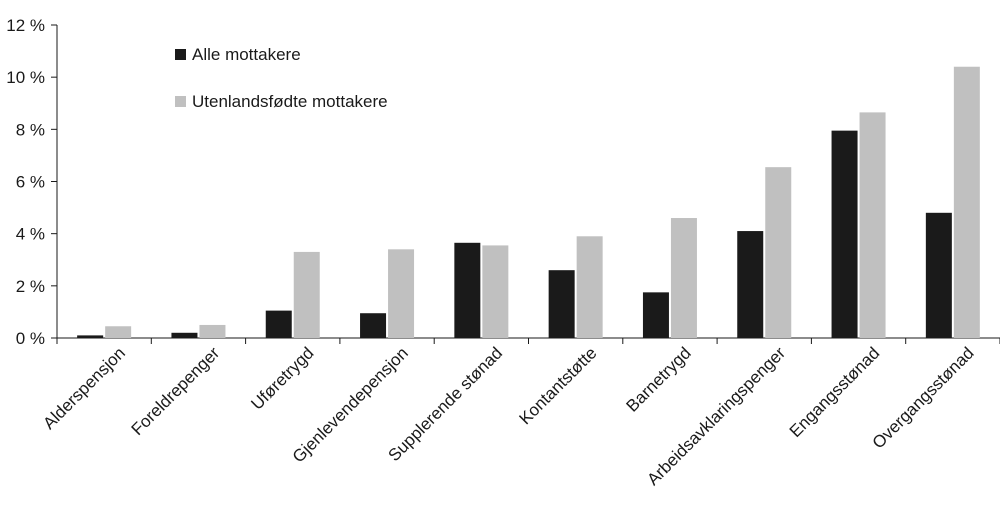 This screenshot has height=521, width=1000. What do you see at coordinates (30, 234) in the screenshot?
I see `y-tick-label: 4 %` at bounding box center [30, 234].